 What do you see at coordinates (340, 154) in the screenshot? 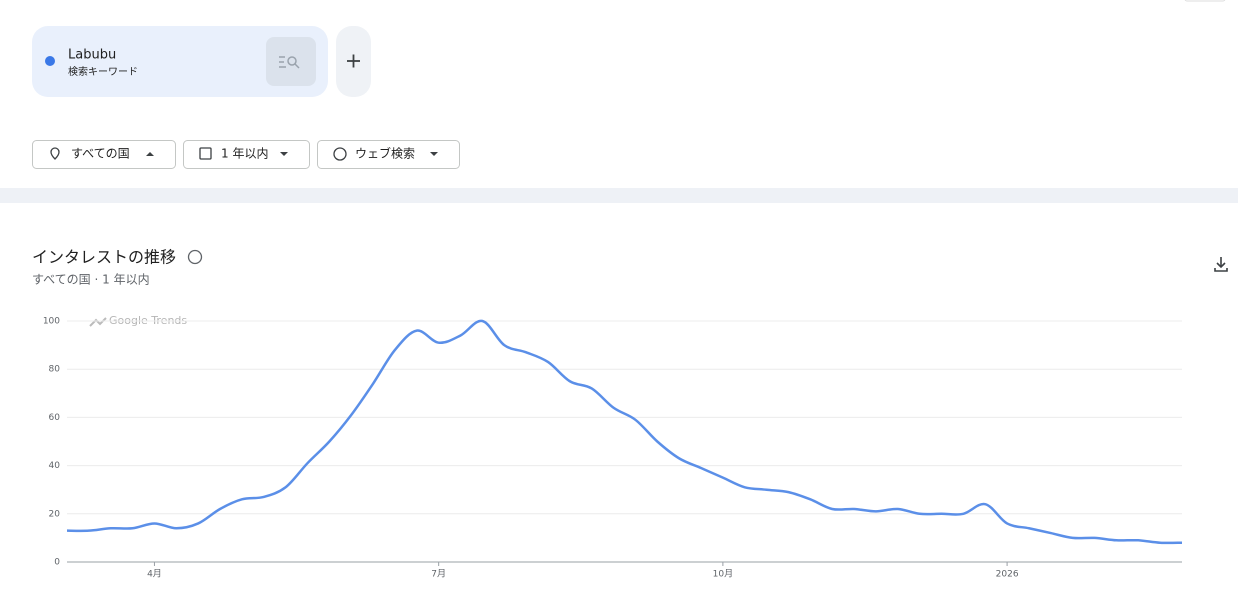
I see `globe-icon` at bounding box center [340, 154].